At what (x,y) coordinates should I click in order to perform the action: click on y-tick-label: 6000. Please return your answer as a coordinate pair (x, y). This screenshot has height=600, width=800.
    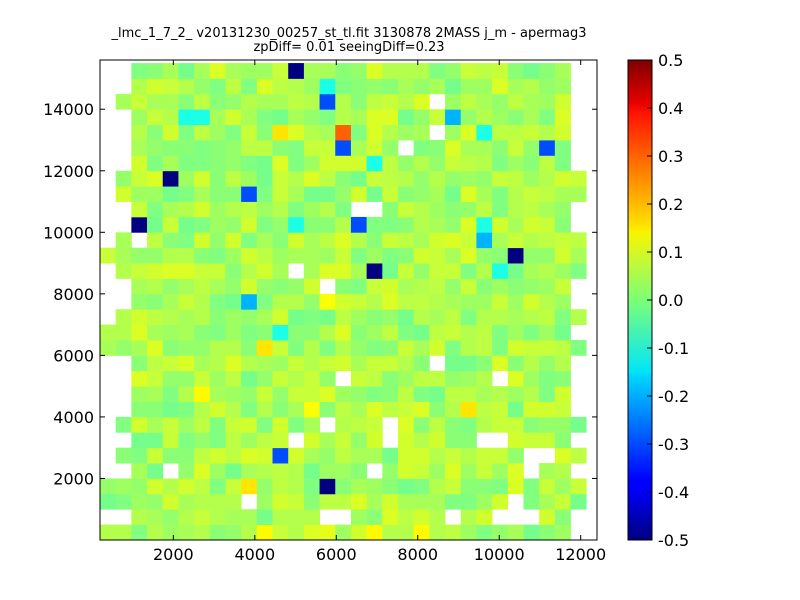
    Looking at the image, I should click on (73, 355).